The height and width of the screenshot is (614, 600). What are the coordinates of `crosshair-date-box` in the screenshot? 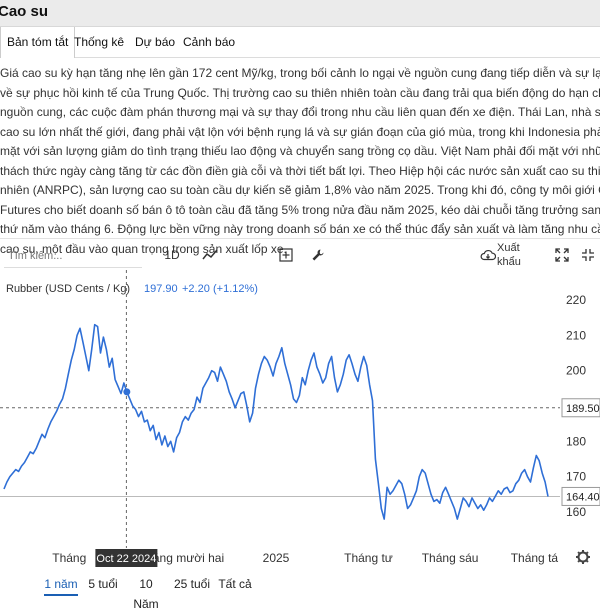 It's located at (126, 558).